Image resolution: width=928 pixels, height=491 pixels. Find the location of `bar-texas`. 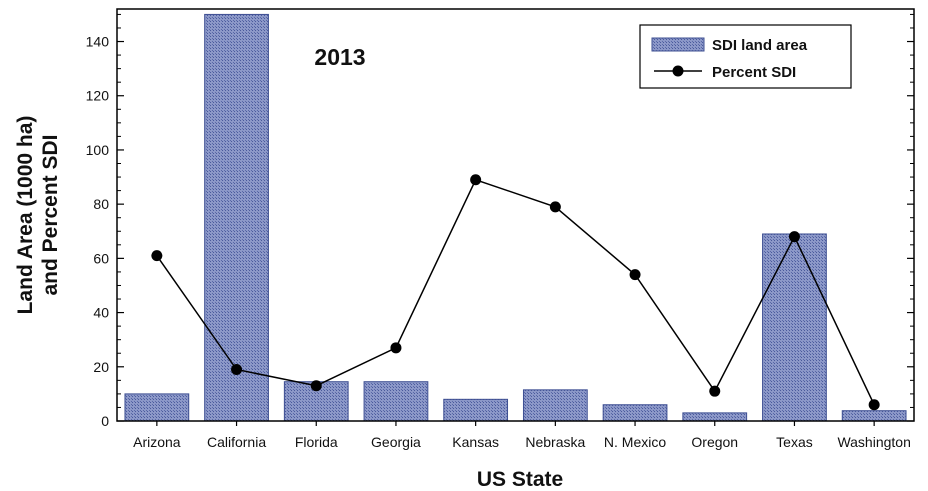

bar-texas is located at coordinates (794, 327).